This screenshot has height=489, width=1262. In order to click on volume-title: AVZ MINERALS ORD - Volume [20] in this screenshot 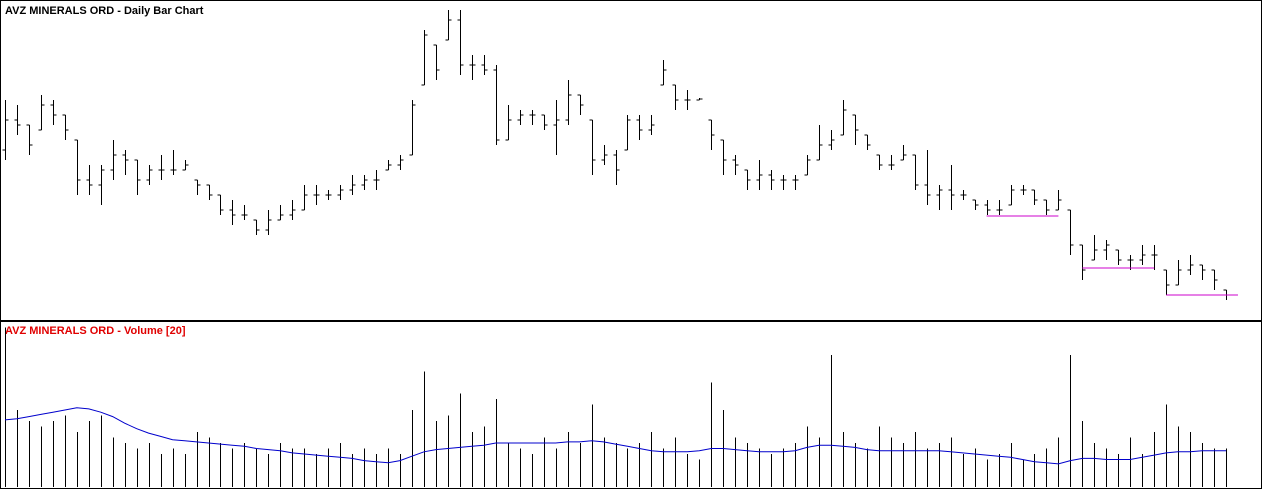, I will do `click(95, 331)`.